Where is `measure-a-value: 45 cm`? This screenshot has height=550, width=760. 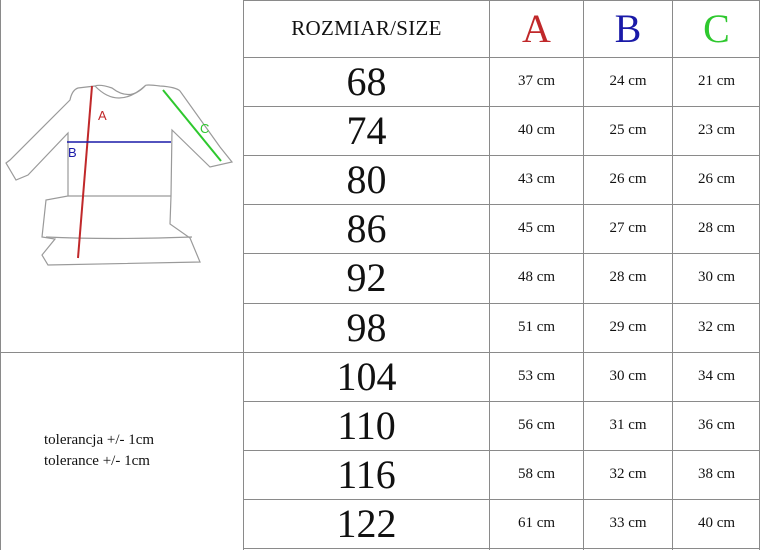
measure-a-value: 45 cm is located at coordinates (536, 228).